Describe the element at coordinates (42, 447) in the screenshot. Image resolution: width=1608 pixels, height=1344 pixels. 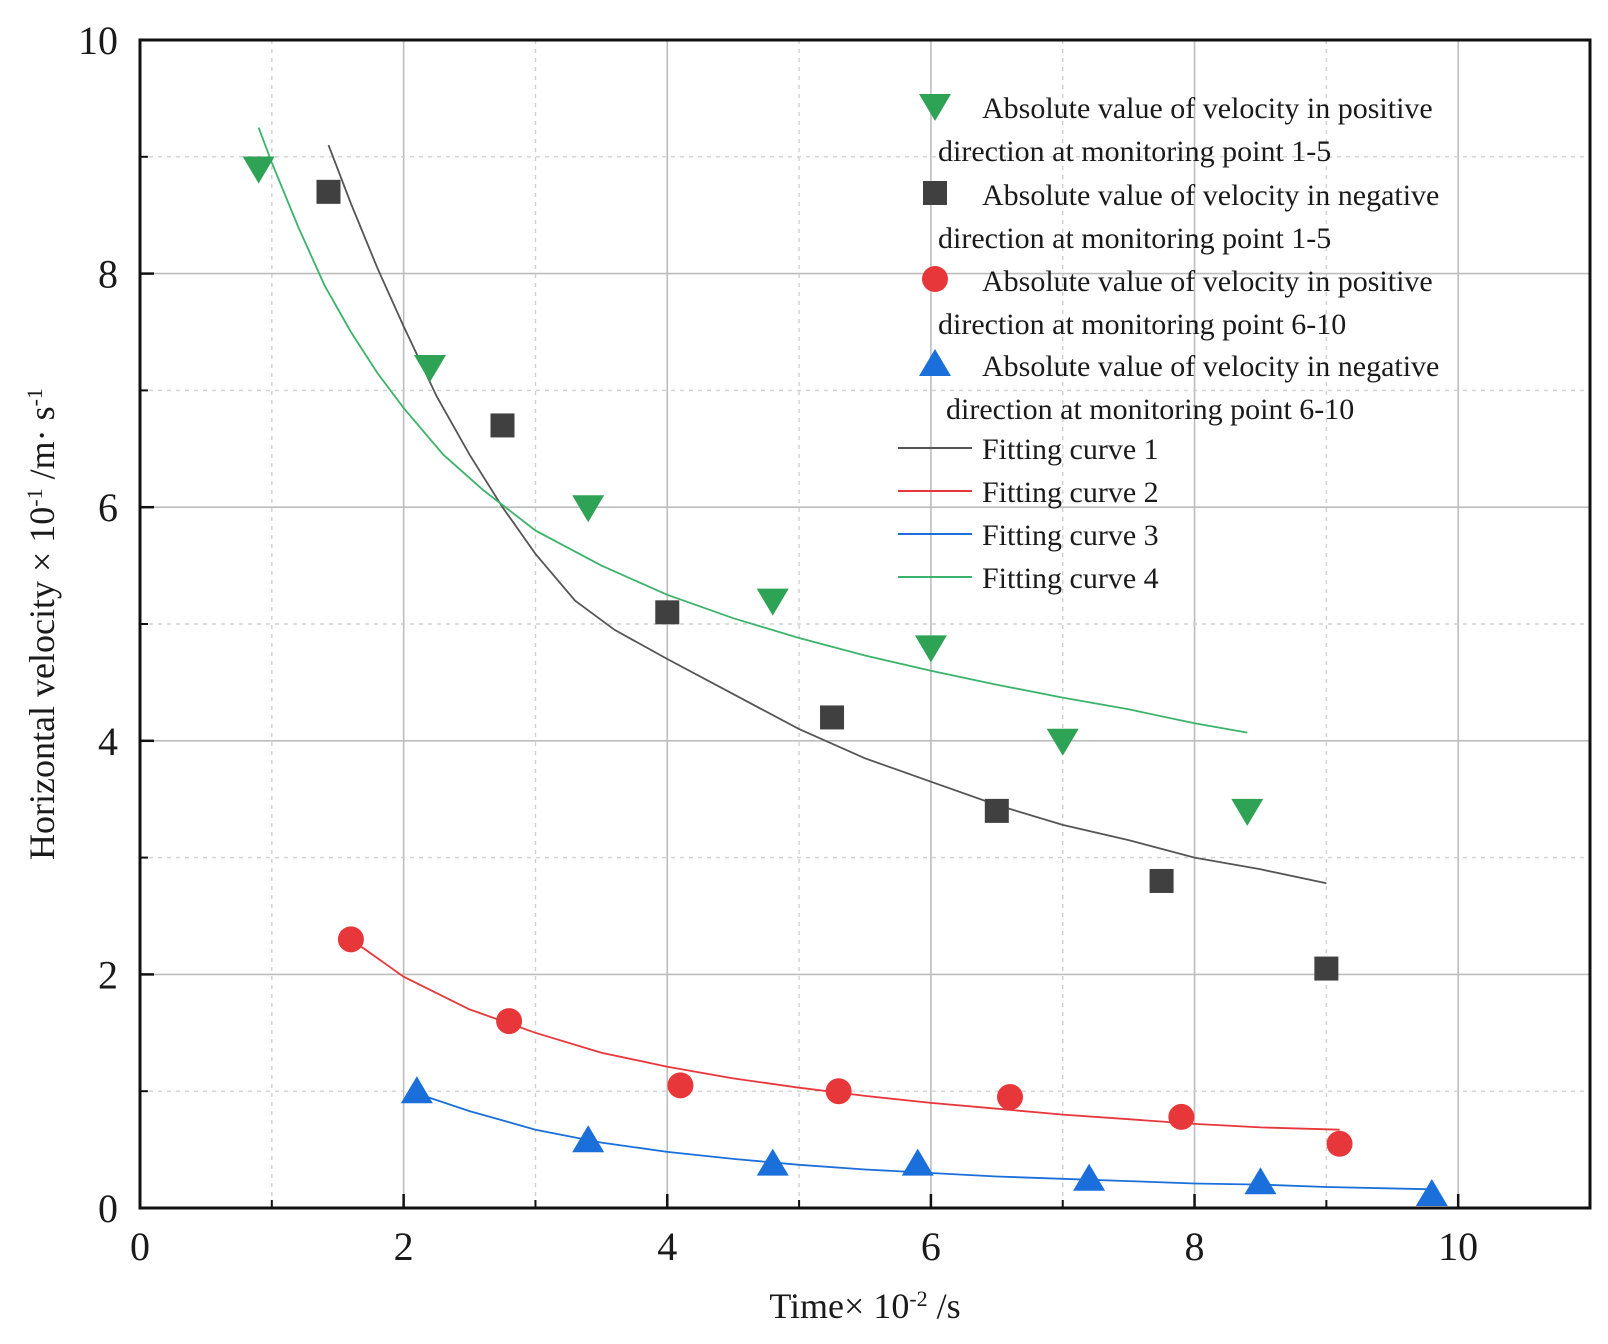
I see `title-part: /m· s` at that location.